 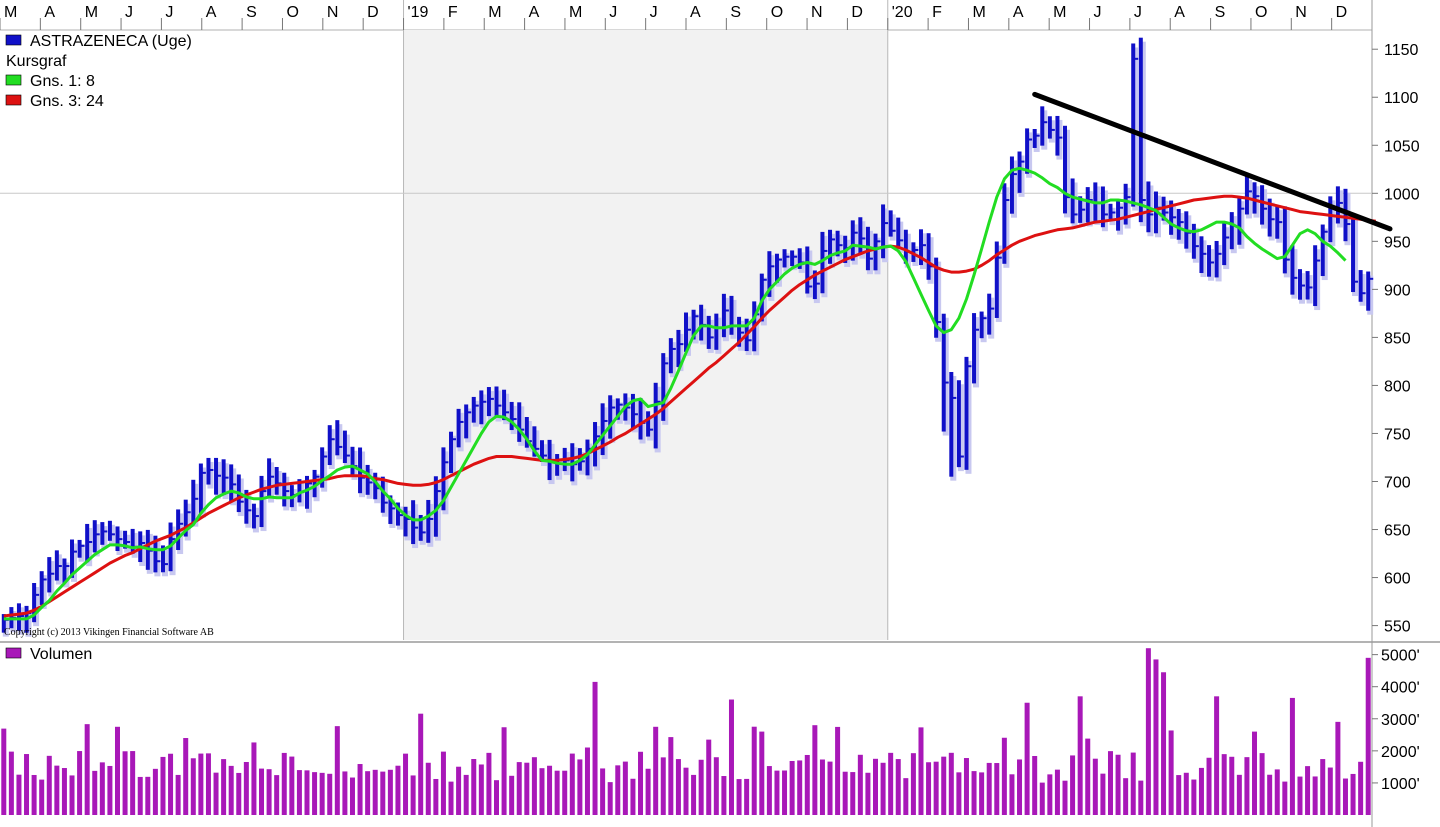 I want to click on legend-ma-long: Gns. 3: 24, so click(x=67, y=101).